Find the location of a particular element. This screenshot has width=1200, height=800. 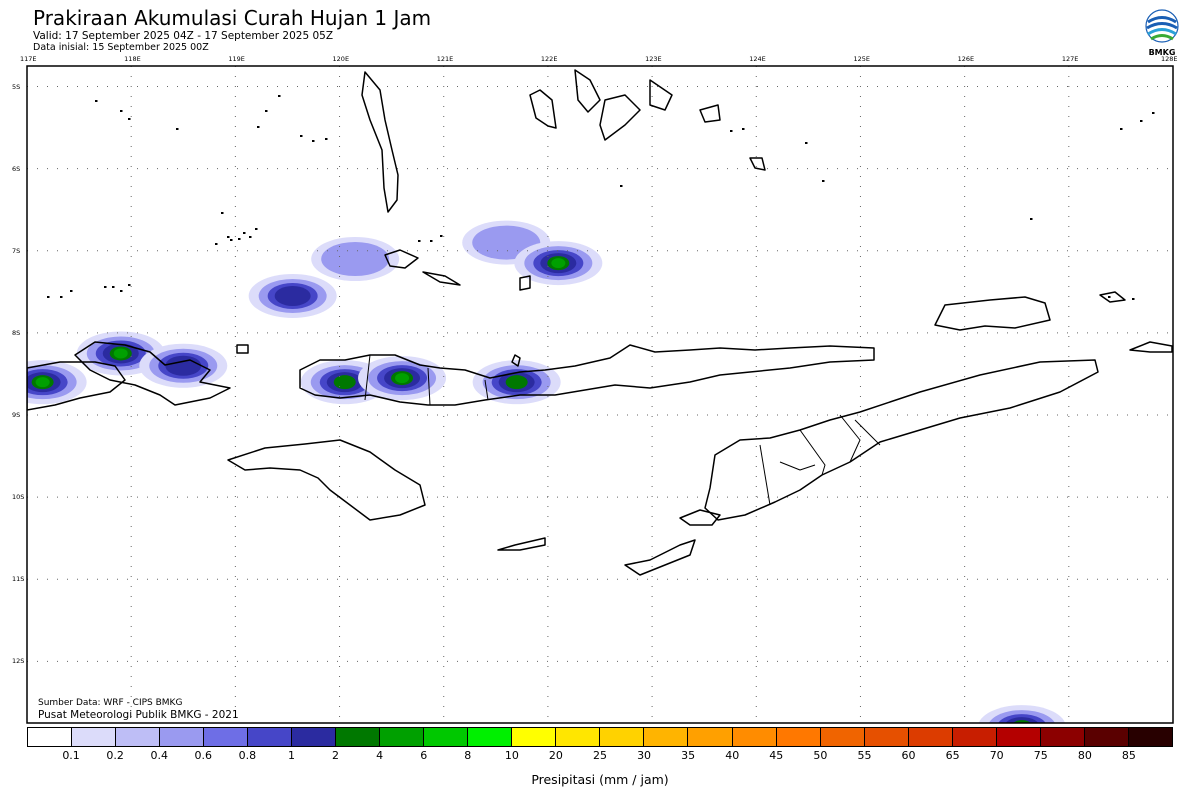

legend-label: 85 is located at coordinates (1128, 755).